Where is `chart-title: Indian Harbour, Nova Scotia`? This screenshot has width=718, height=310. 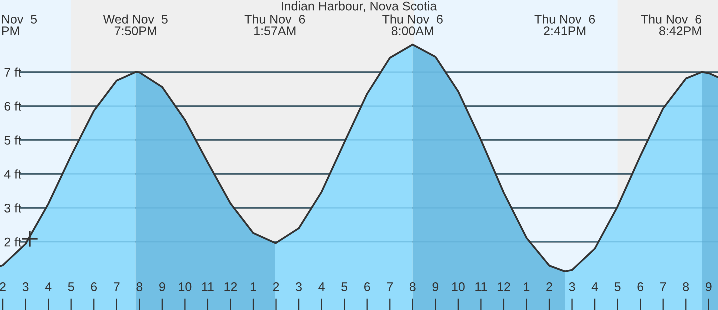 chart-title: Indian Harbour, Nova Scotia is located at coordinates (360, 7).